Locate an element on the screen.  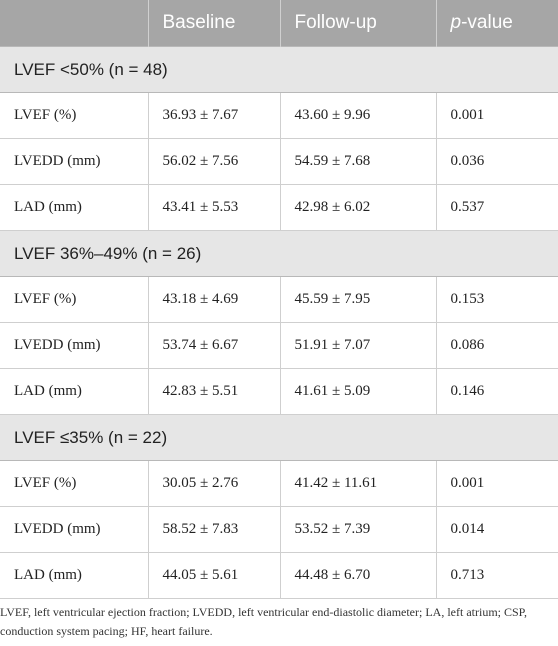
p-value: 0.036 is located at coordinates (497, 161).